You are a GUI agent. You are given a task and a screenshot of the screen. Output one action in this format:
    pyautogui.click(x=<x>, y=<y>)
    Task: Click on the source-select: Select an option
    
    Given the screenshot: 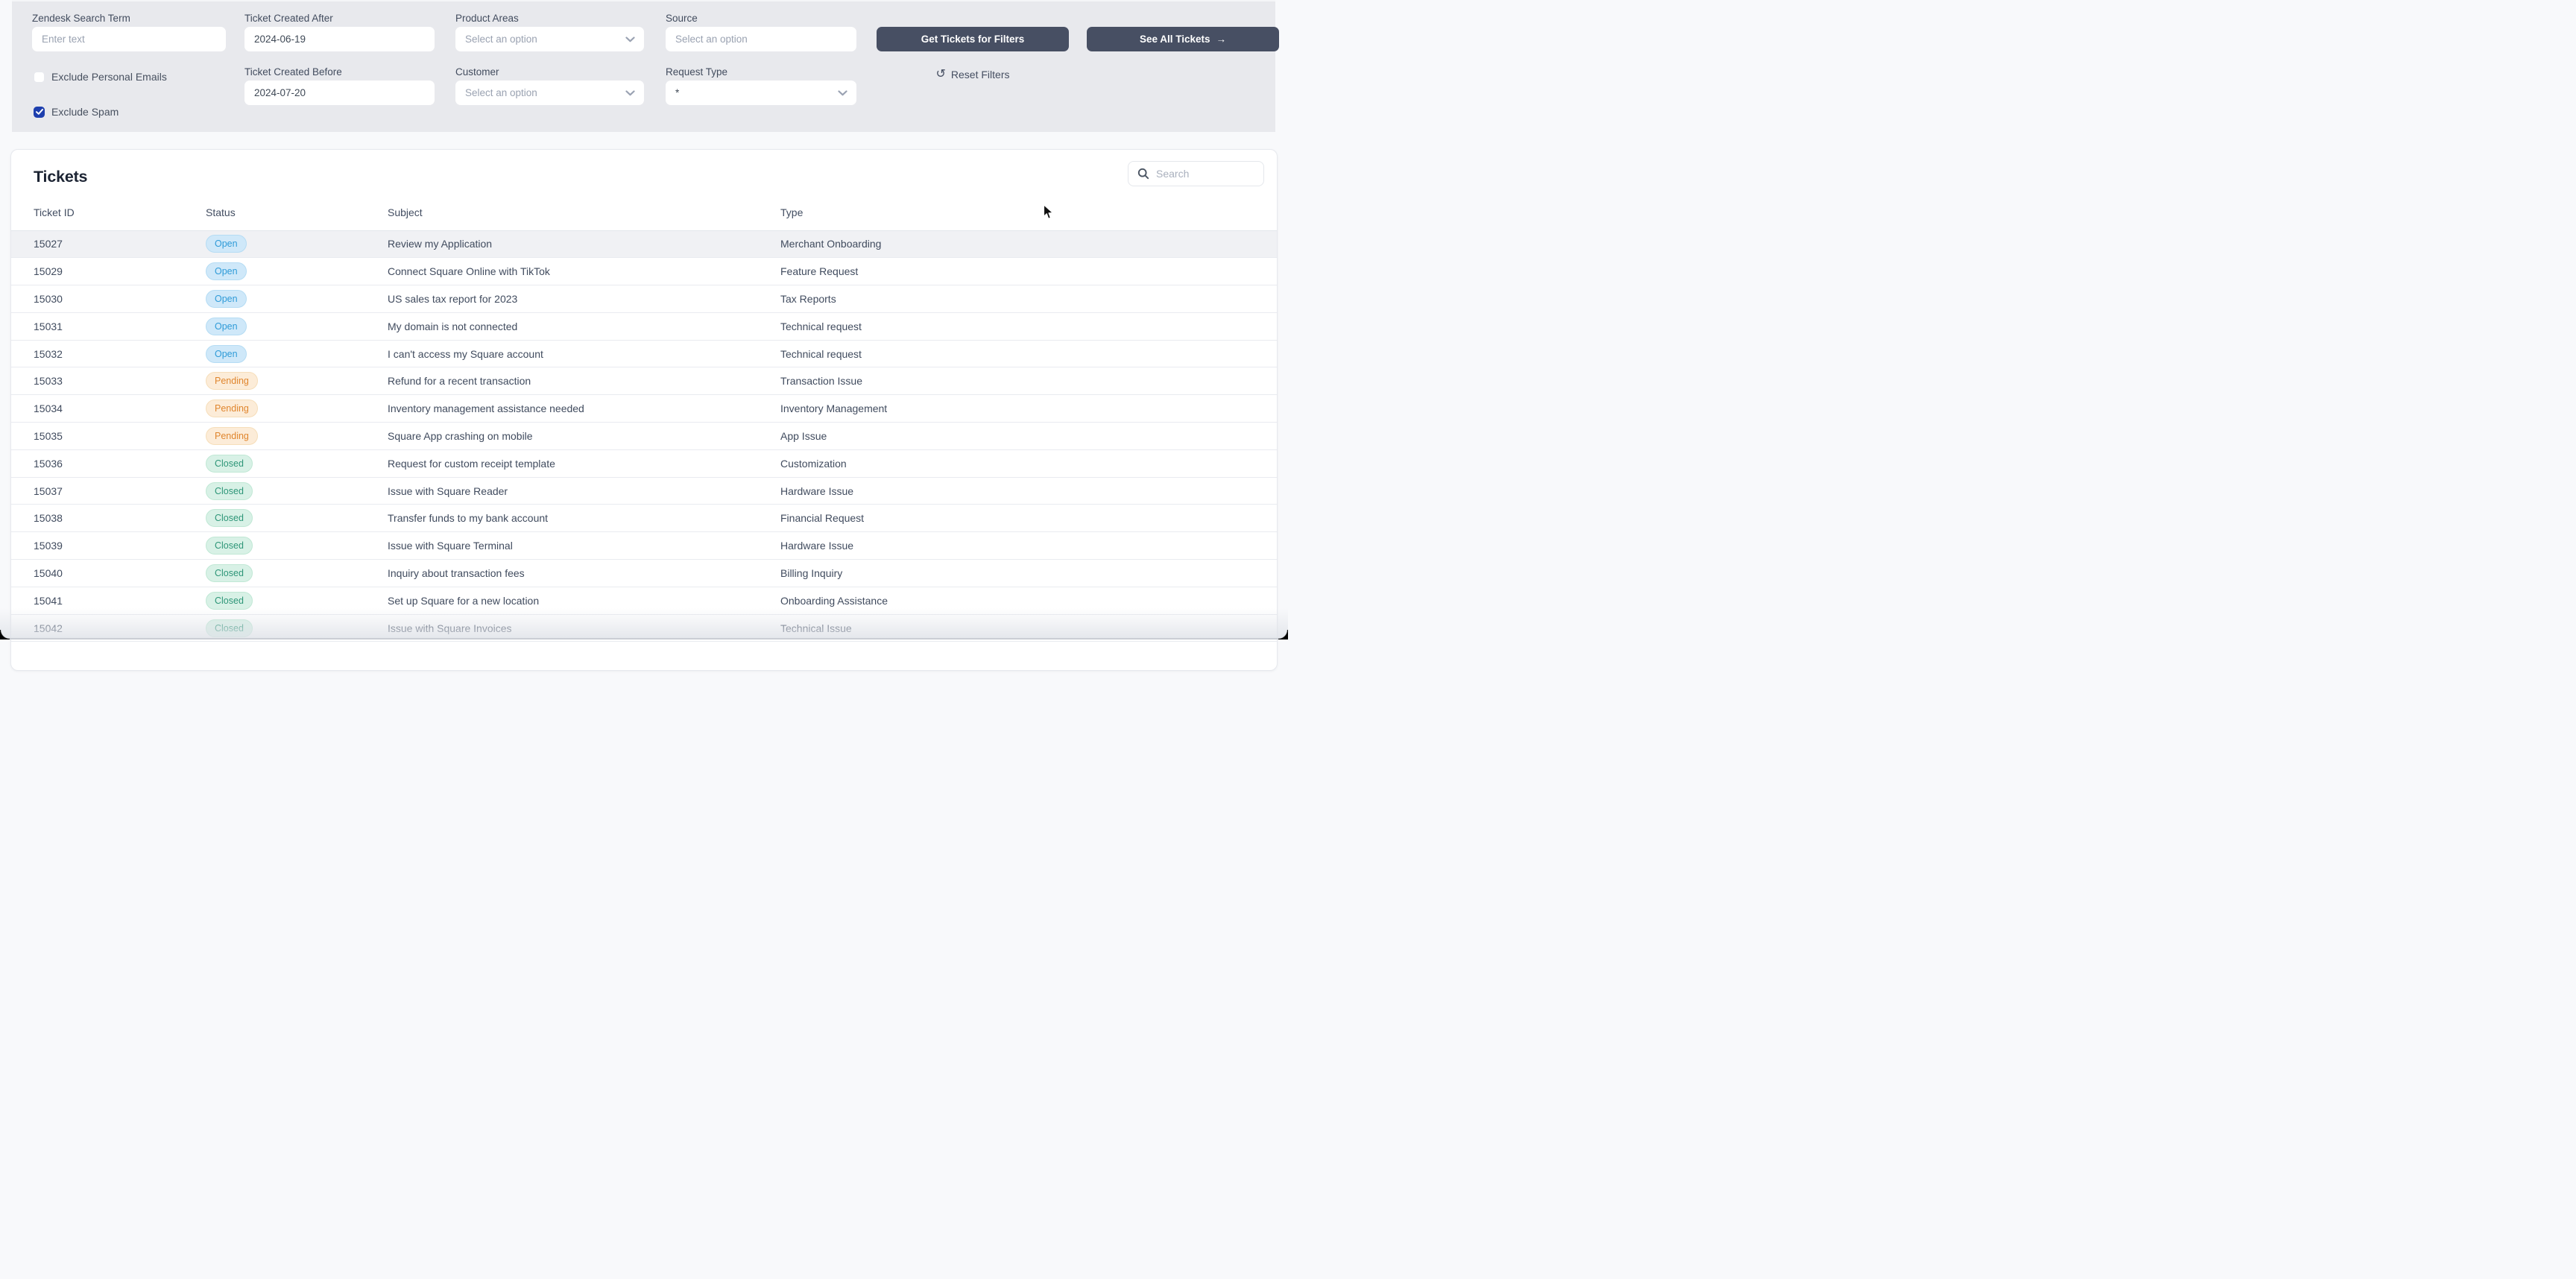 What is the action you would take?
    pyautogui.click(x=761, y=39)
    